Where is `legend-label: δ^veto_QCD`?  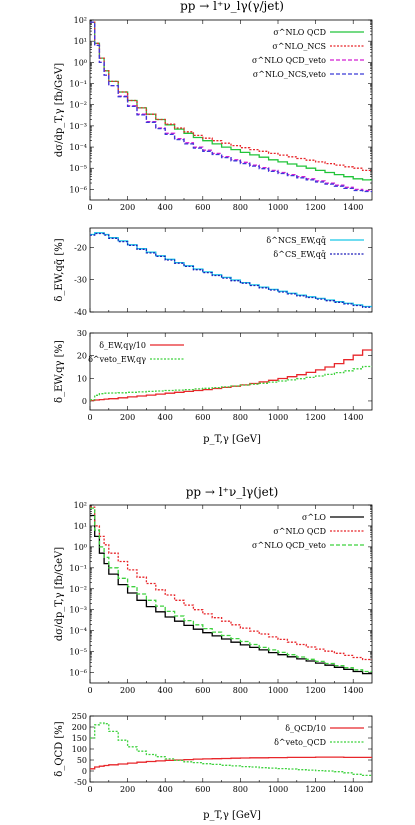
legend-label: δ^veto_QCD is located at coordinates (300, 742).